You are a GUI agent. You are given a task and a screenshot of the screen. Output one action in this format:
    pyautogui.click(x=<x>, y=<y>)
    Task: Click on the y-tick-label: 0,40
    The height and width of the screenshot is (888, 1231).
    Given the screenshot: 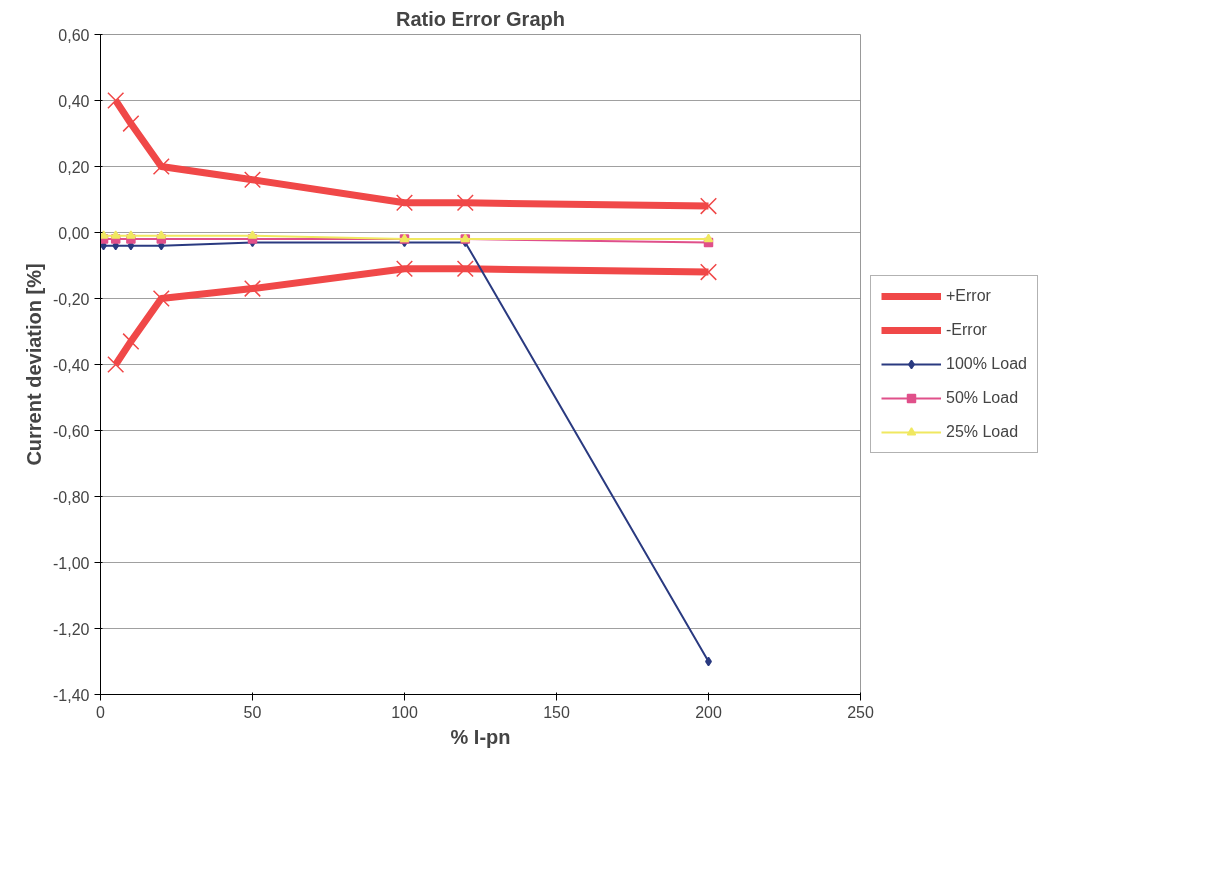 What is the action you would take?
    pyautogui.click(x=74, y=101)
    